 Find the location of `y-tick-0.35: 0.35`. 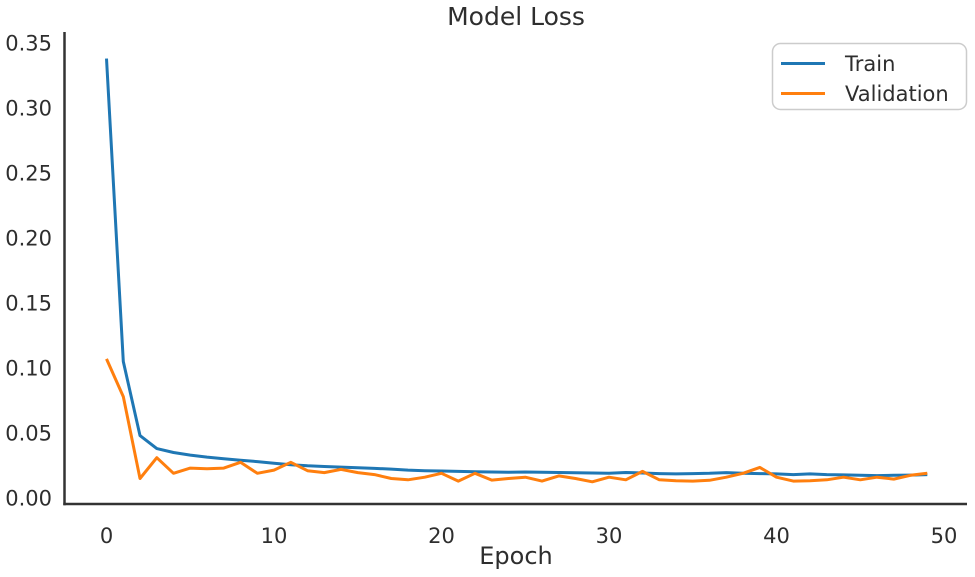

y-tick-0.35: 0.35 is located at coordinates (28, 44).